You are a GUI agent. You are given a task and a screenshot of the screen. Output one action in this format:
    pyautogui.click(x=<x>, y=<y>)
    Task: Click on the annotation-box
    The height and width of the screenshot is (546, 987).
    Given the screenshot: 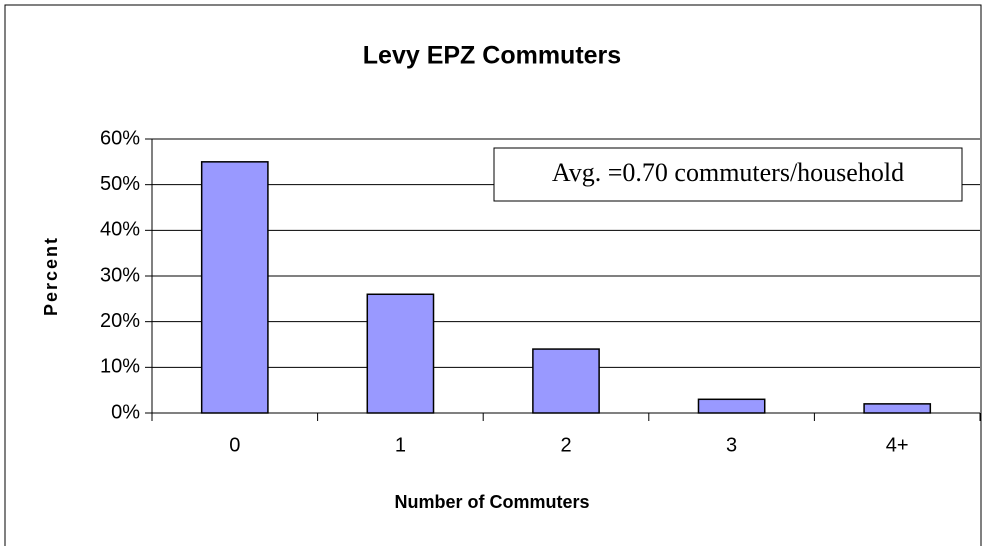 What is the action you would take?
    pyautogui.click(x=728, y=174)
    